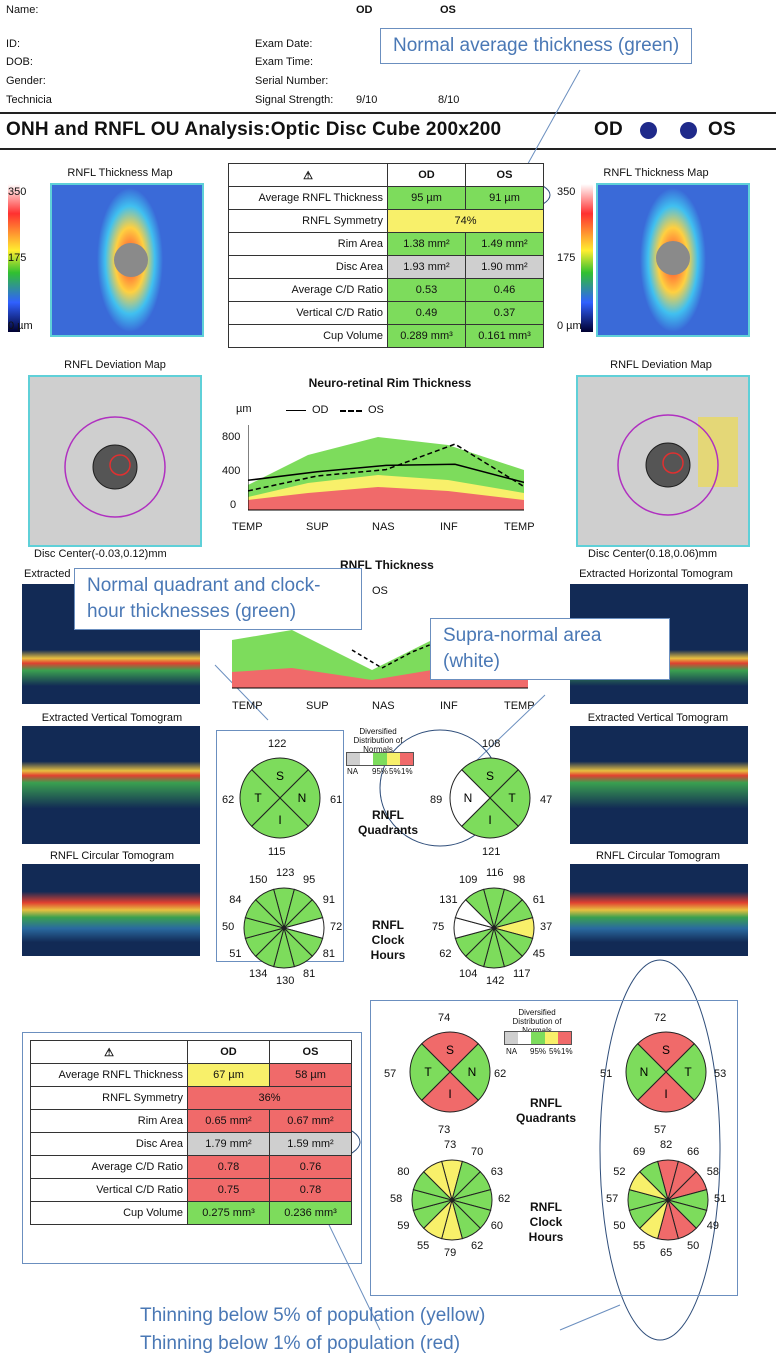 The width and height of the screenshot is (776, 1368). Describe the element at coordinates (109, 1213) in the screenshot. I see `row-label: Cup Volume` at that location.